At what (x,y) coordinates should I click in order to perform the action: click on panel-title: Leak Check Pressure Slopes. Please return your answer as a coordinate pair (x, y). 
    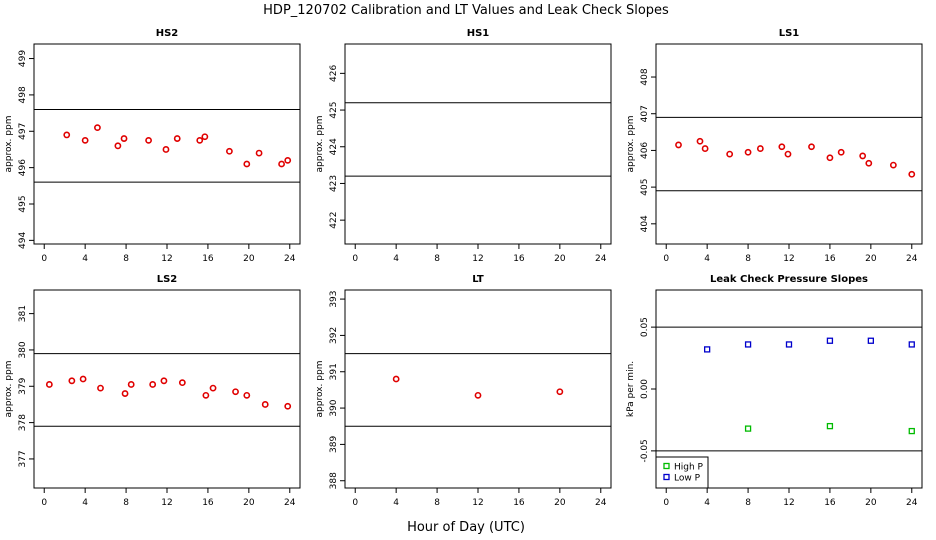
    Looking at the image, I should click on (789, 279).